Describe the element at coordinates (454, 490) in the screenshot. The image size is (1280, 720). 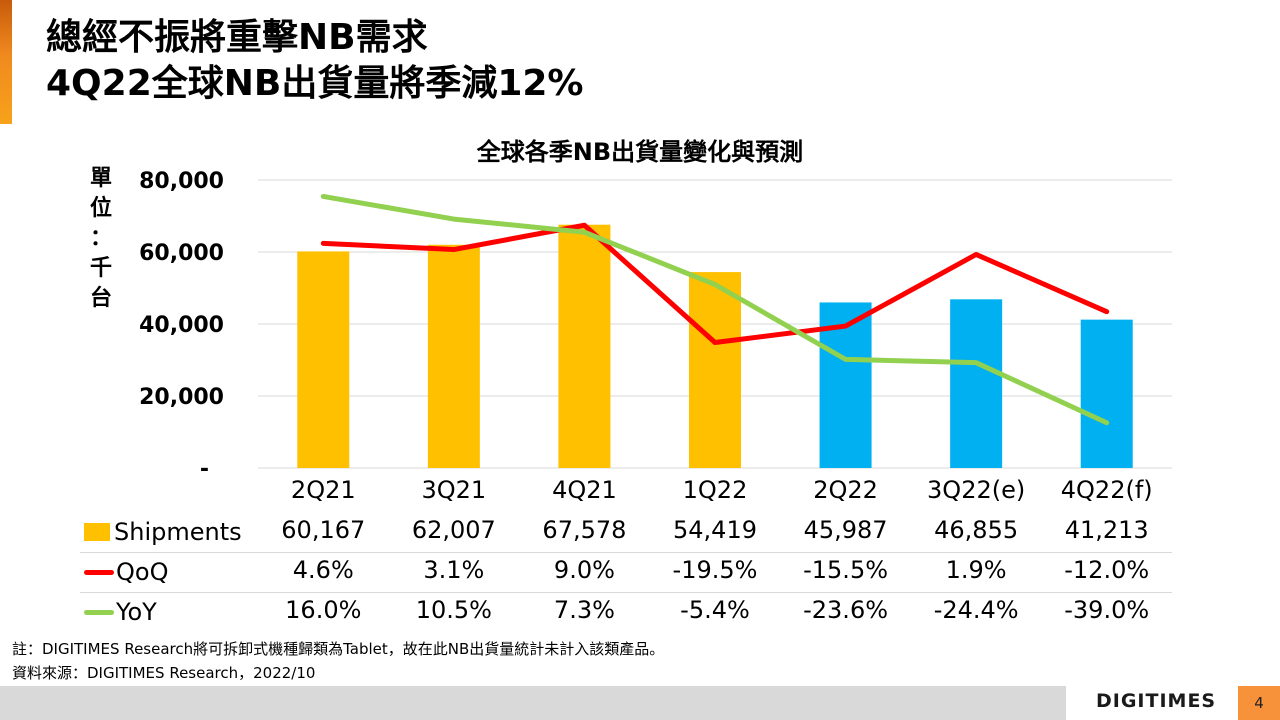
I see `x-category-label: 3Q21` at that location.